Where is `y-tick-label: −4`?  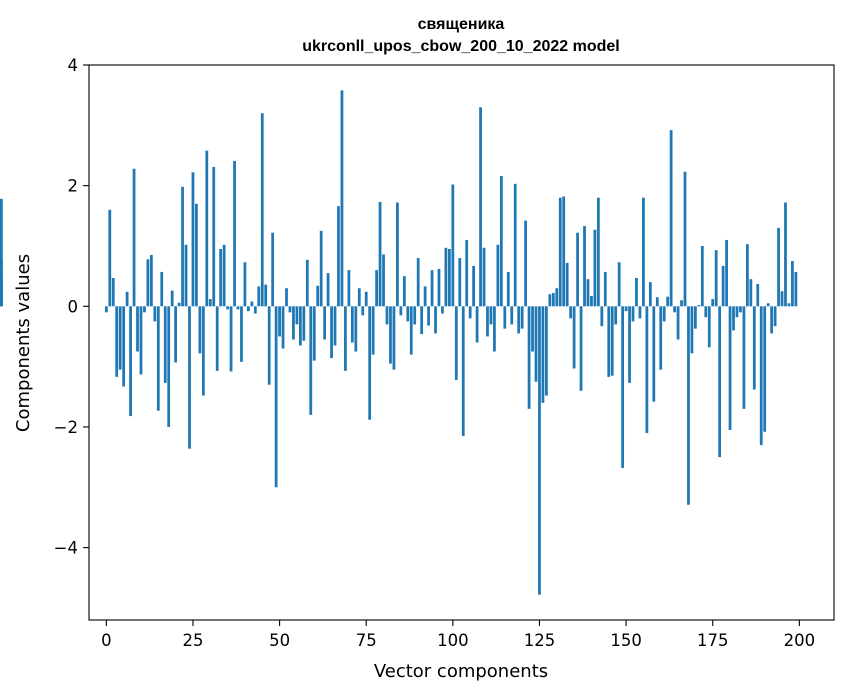
y-tick-label: −4 is located at coordinates (66, 548).